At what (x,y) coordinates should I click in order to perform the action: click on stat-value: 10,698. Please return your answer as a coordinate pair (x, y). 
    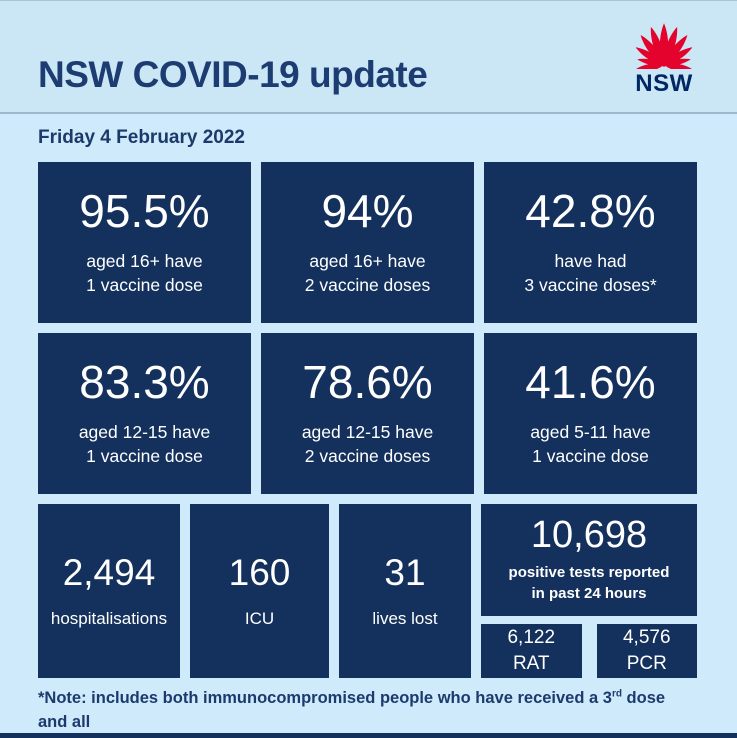
    Looking at the image, I should click on (589, 535).